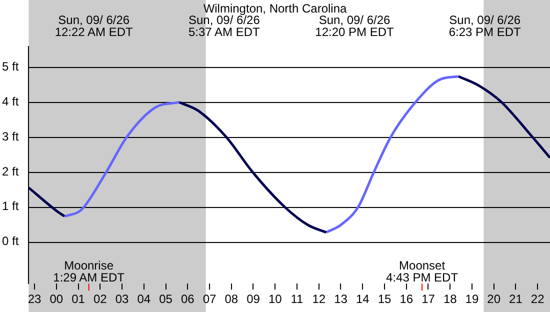 This screenshot has height=312, width=550. Describe the element at coordinates (537, 299) in the screenshot. I see `x-tick-label: 22` at that location.